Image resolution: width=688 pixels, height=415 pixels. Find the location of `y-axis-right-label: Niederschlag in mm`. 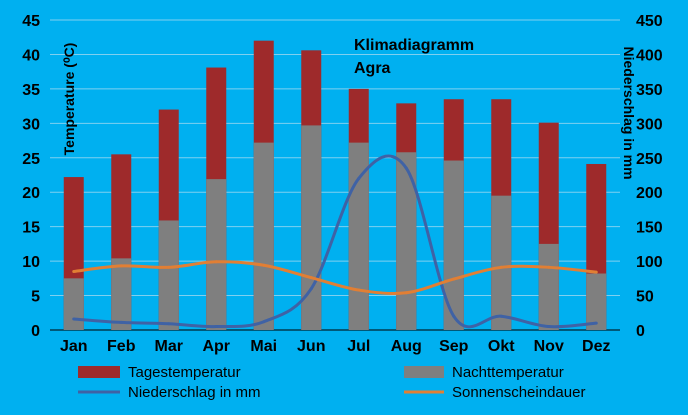

y-axis-right-label: Niederschlag in mm is located at coordinates (629, 112).